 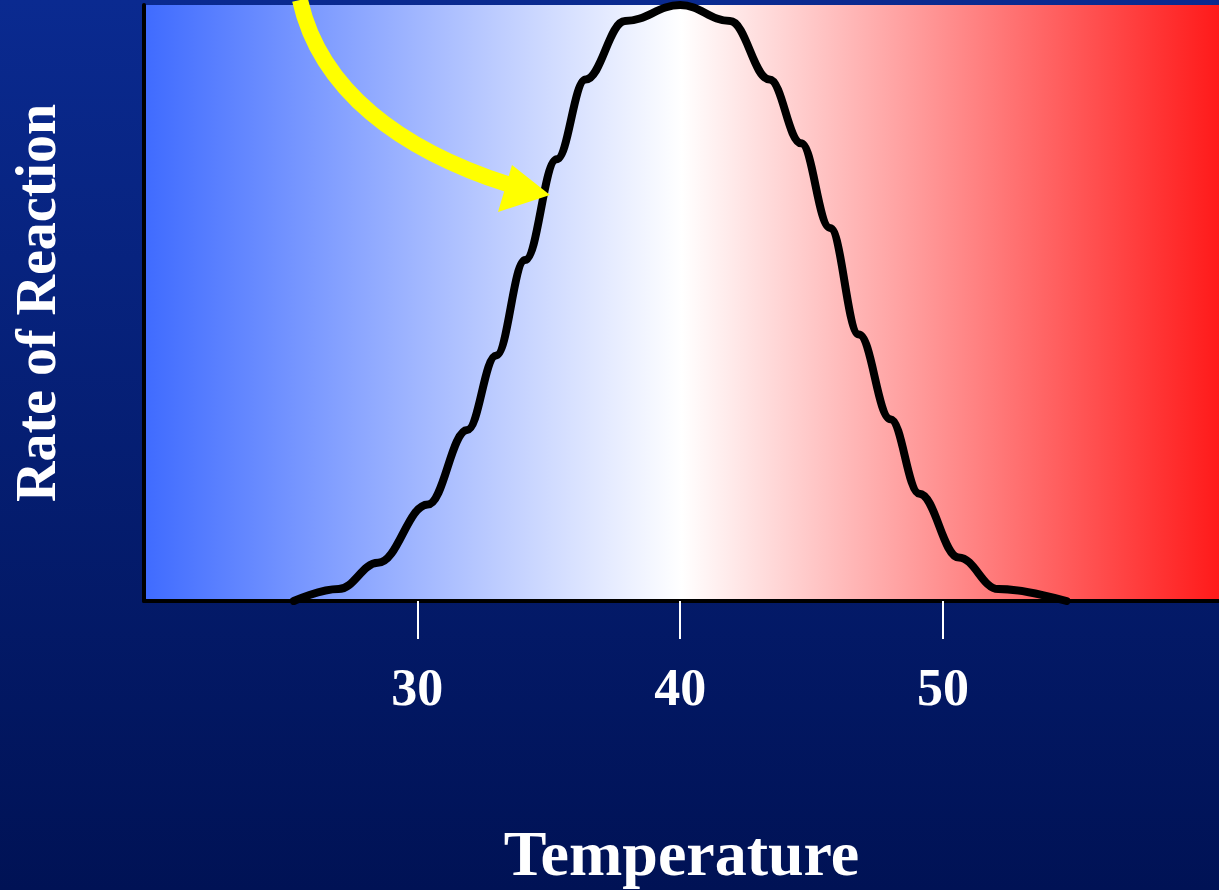 I want to click on y-axis-title: Rate of Reaction, so click(x=36, y=303).